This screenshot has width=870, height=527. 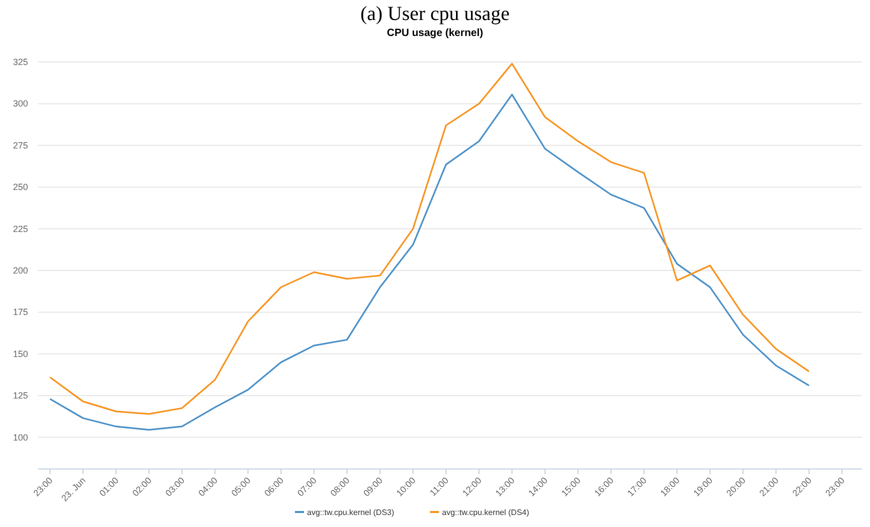 What do you see at coordinates (20, 103) in the screenshot?
I see `y-tick-label: 300` at bounding box center [20, 103].